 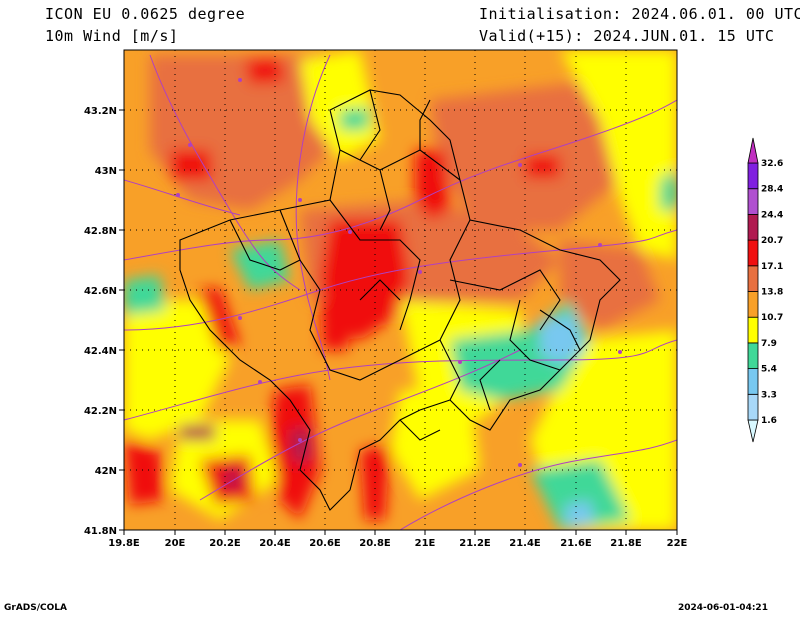 What do you see at coordinates (772, 215) in the screenshot?
I see `colorbar-level-label: 24.4` at bounding box center [772, 215].